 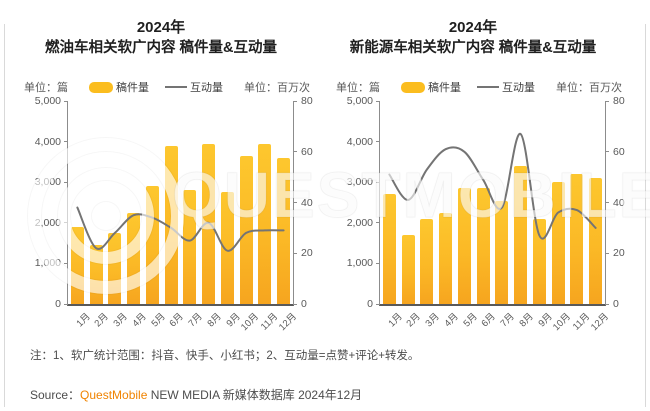 What do you see at coordinates (483, 246) in the screenshot?
I see `bar-6月` at bounding box center [483, 246].